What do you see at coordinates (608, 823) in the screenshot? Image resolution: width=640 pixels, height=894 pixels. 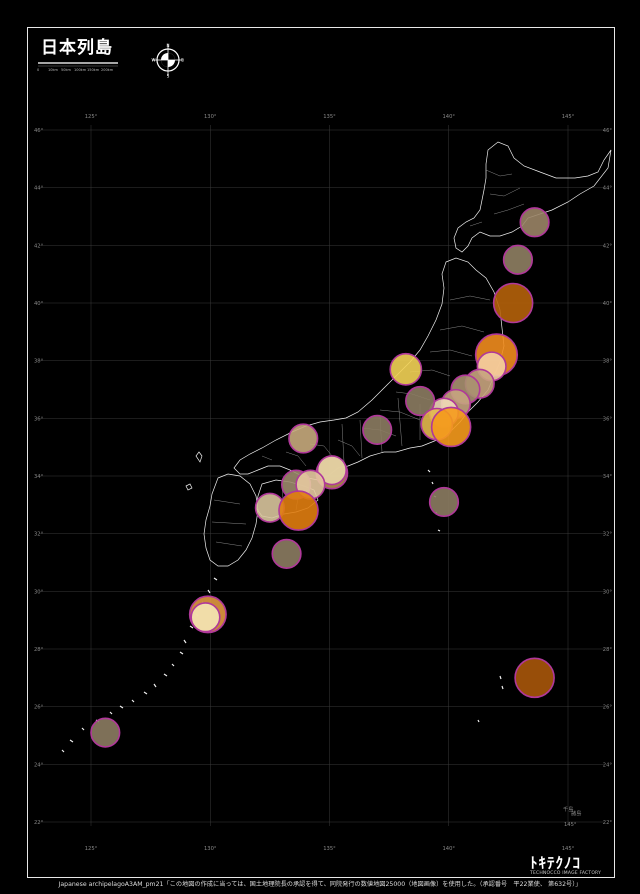 I see `lat-tick-right: 22°` at bounding box center [608, 823].